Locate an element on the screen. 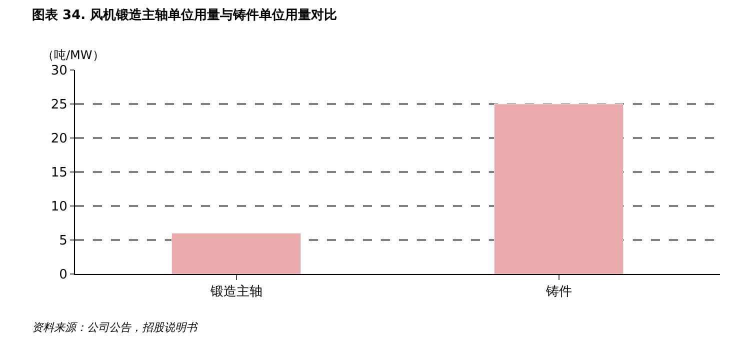 The height and width of the screenshot is (339, 740). y-tick-label: 15 is located at coordinates (59, 173).